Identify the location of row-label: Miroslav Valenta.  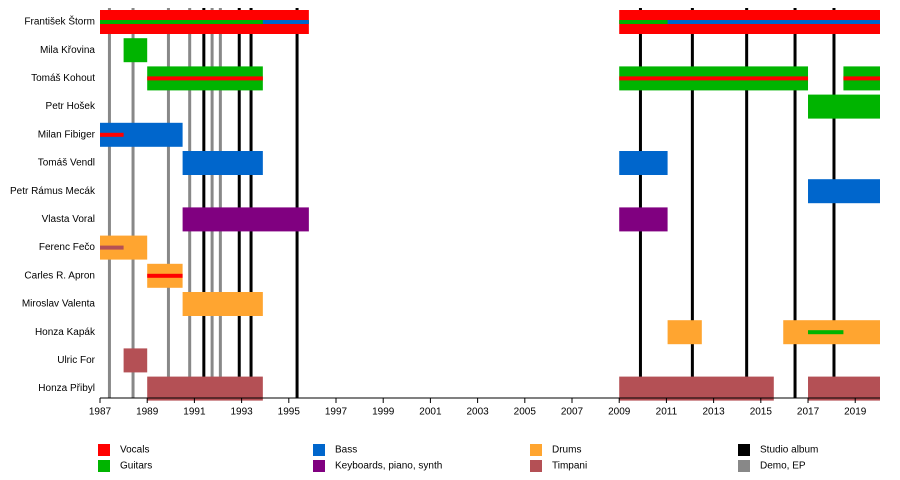
(59, 304).